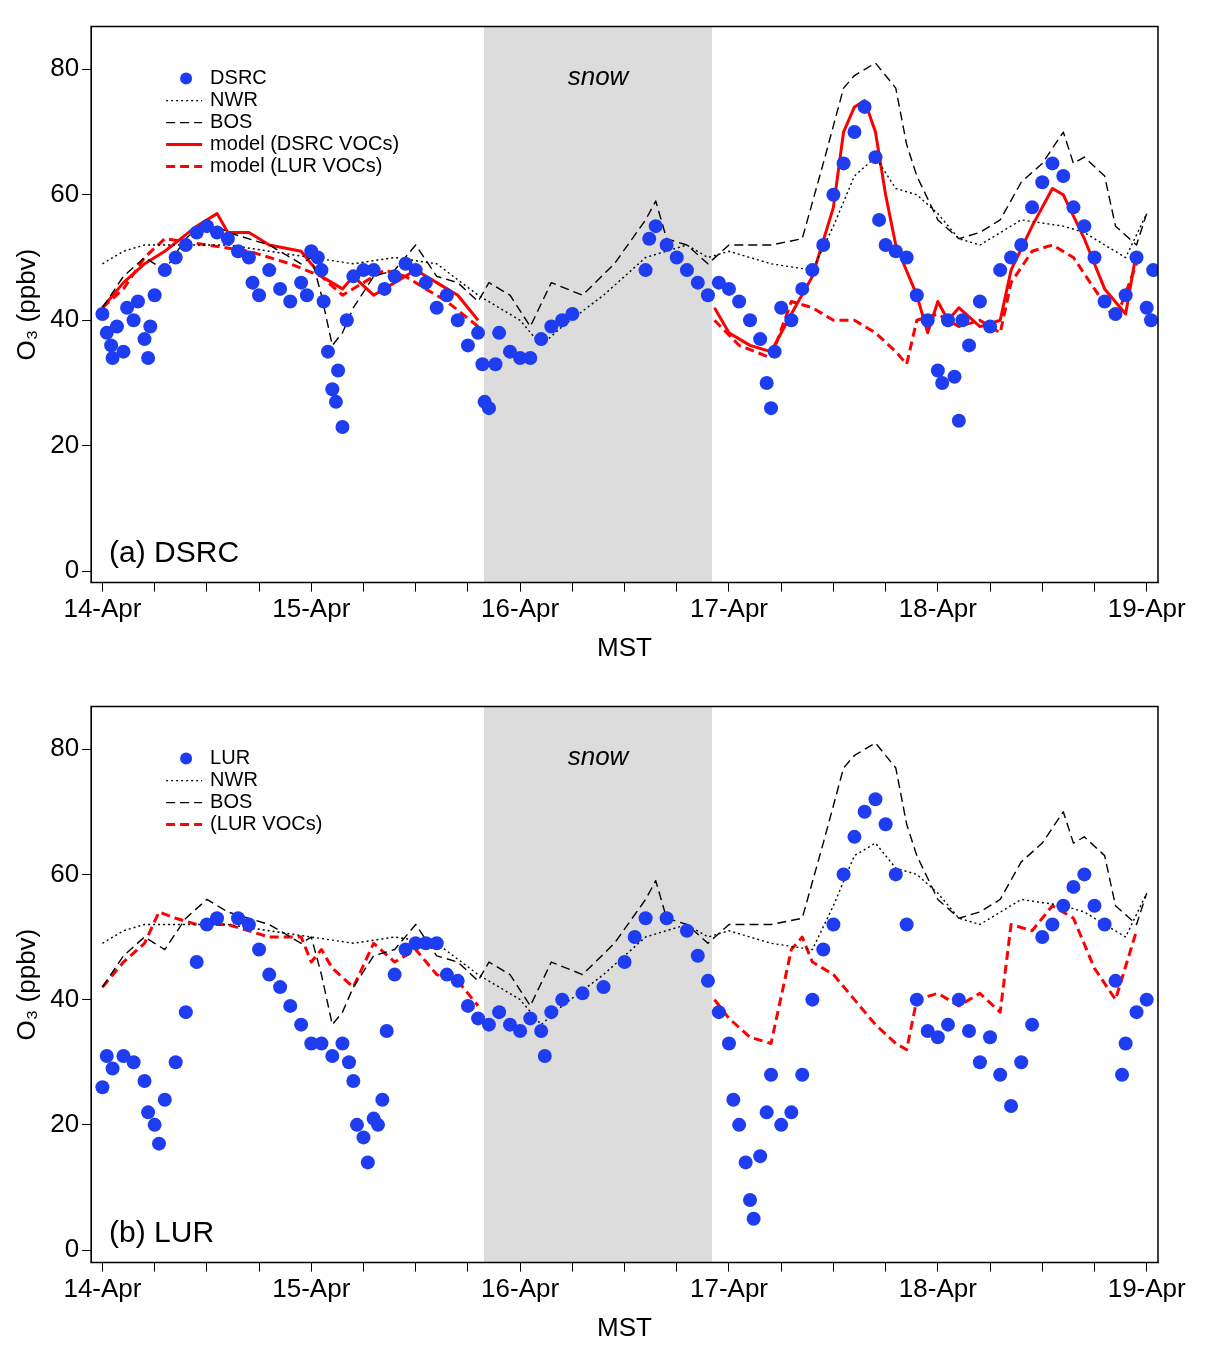  What do you see at coordinates (162, 1231) in the screenshot?
I see `annotation: (b) LUR` at bounding box center [162, 1231].